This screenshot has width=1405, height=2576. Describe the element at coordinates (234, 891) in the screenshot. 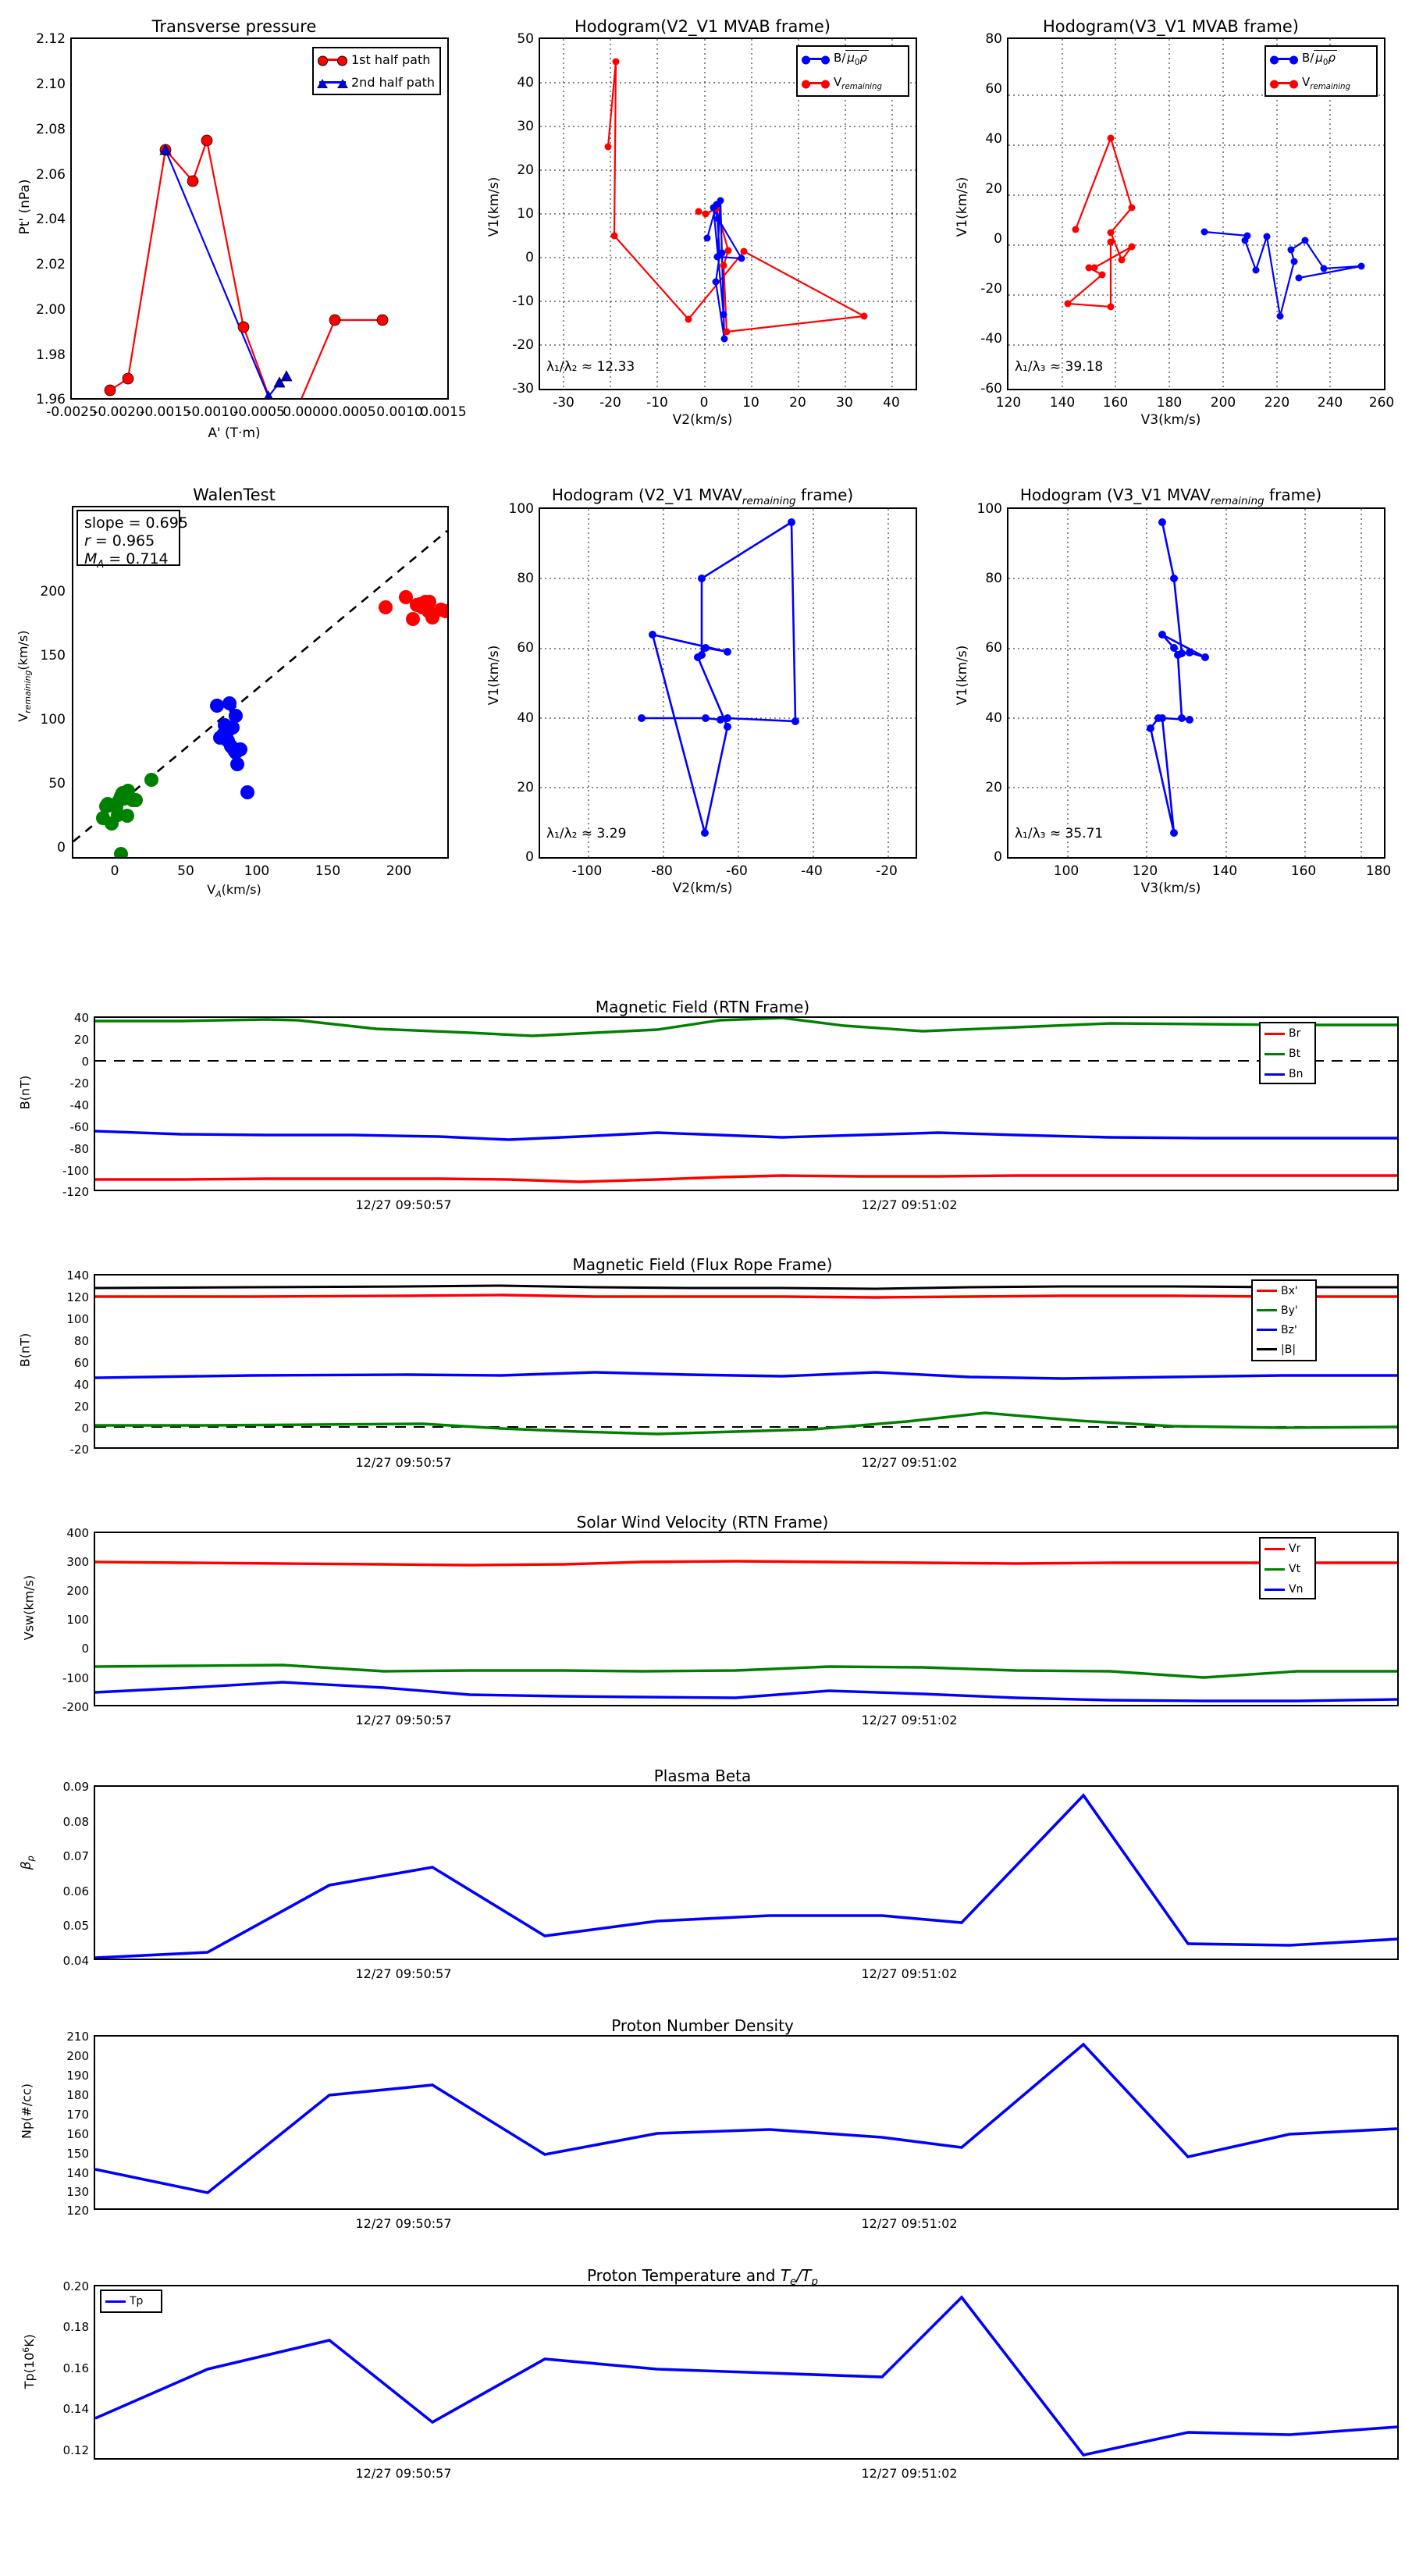

I see `x-axis-label: VA(km/s)` at that location.